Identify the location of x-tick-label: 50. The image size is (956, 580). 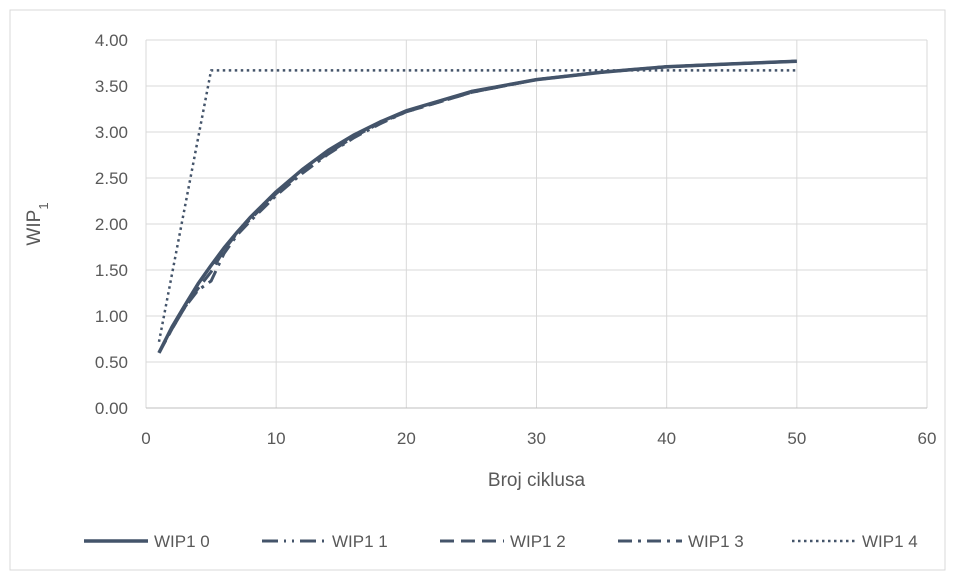
(796, 438).